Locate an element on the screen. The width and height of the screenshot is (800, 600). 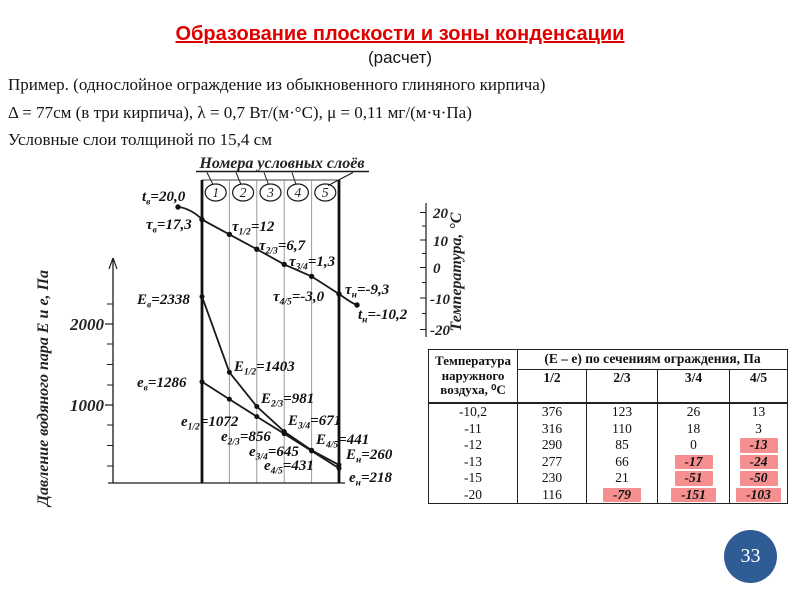
cell-outdoor-temperature: -10,2 is located at coordinates (473, 412).